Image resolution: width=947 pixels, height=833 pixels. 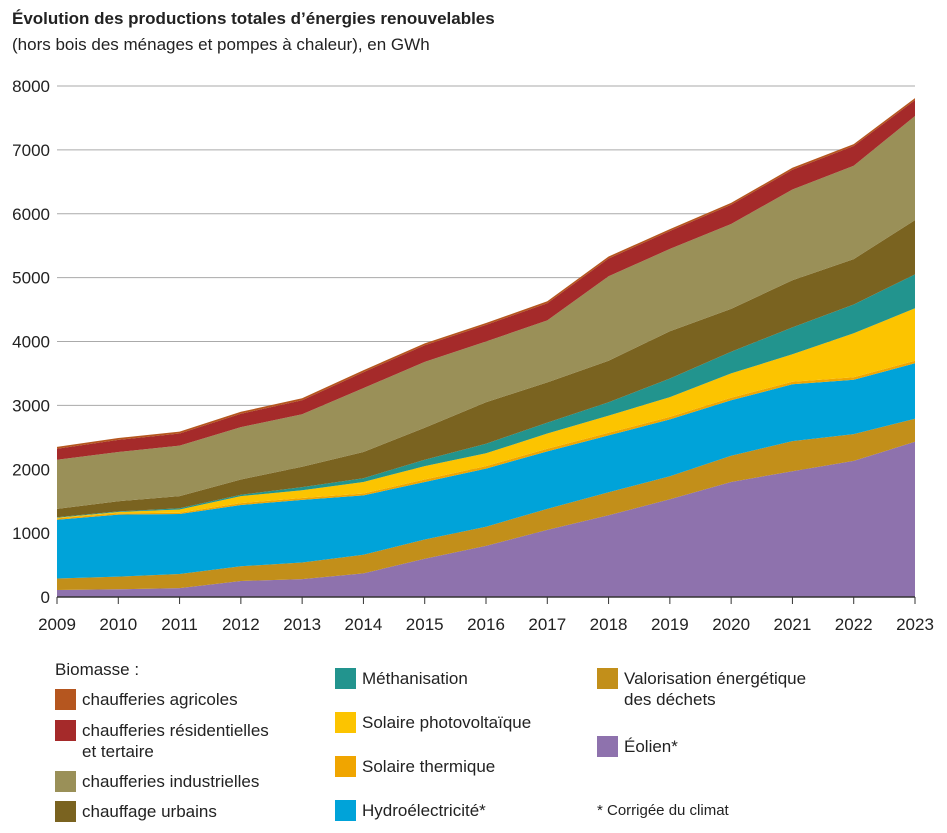 What do you see at coordinates (31, 214) in the screenshot?
I see `y-tick-label: 6000` at bounding box center [31, 214].